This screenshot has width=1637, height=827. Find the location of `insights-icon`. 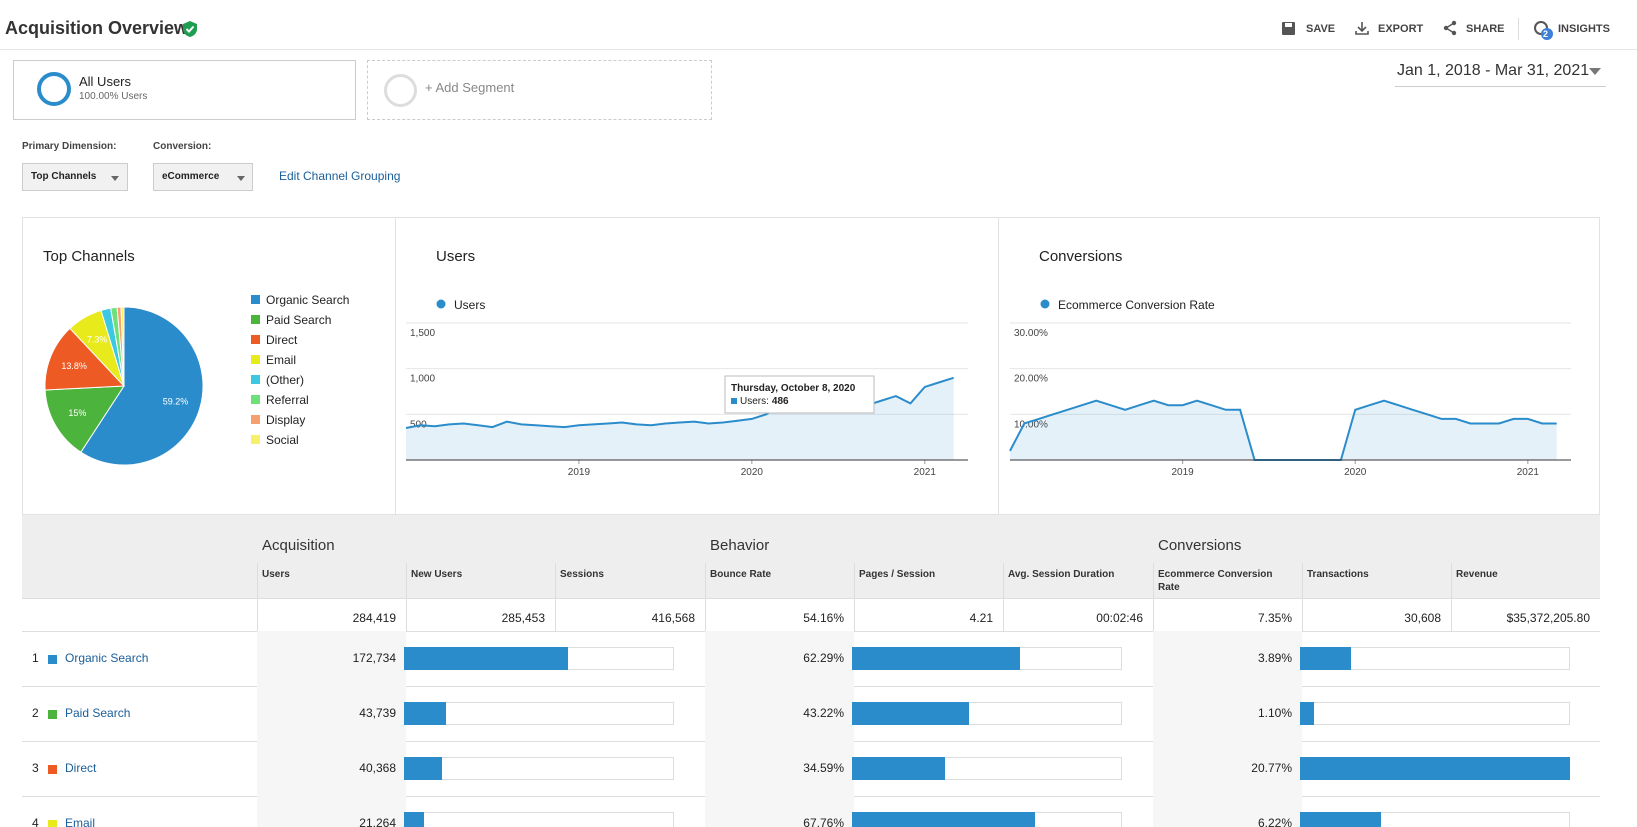

insights-icon is located at coordinates (1543, 30).